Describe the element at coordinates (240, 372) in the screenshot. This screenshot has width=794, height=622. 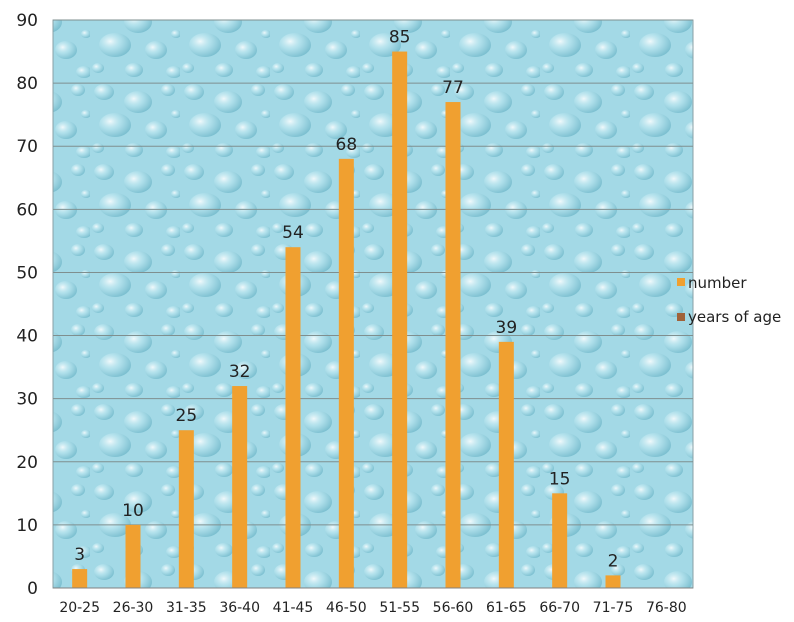
I see `data-label: 32` at that location.